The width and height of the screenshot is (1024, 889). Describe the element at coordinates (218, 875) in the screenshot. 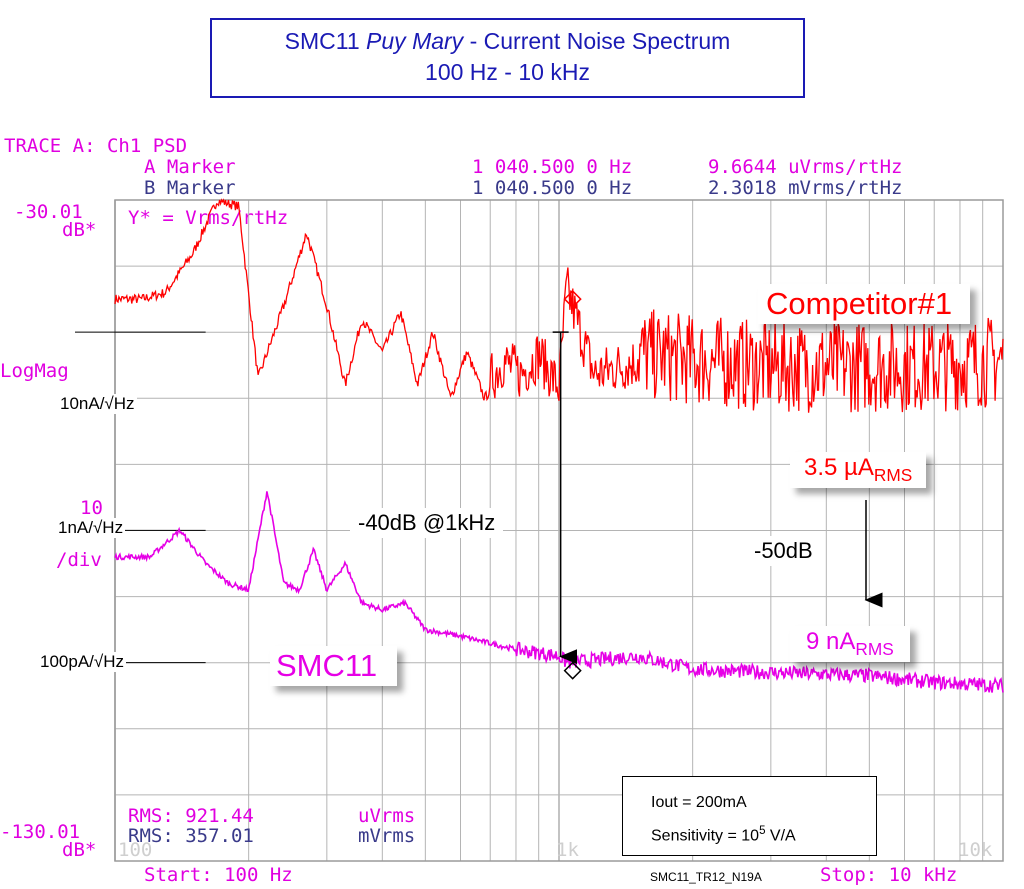

I see `x-start-label: Start: 100 Hz` at that location.